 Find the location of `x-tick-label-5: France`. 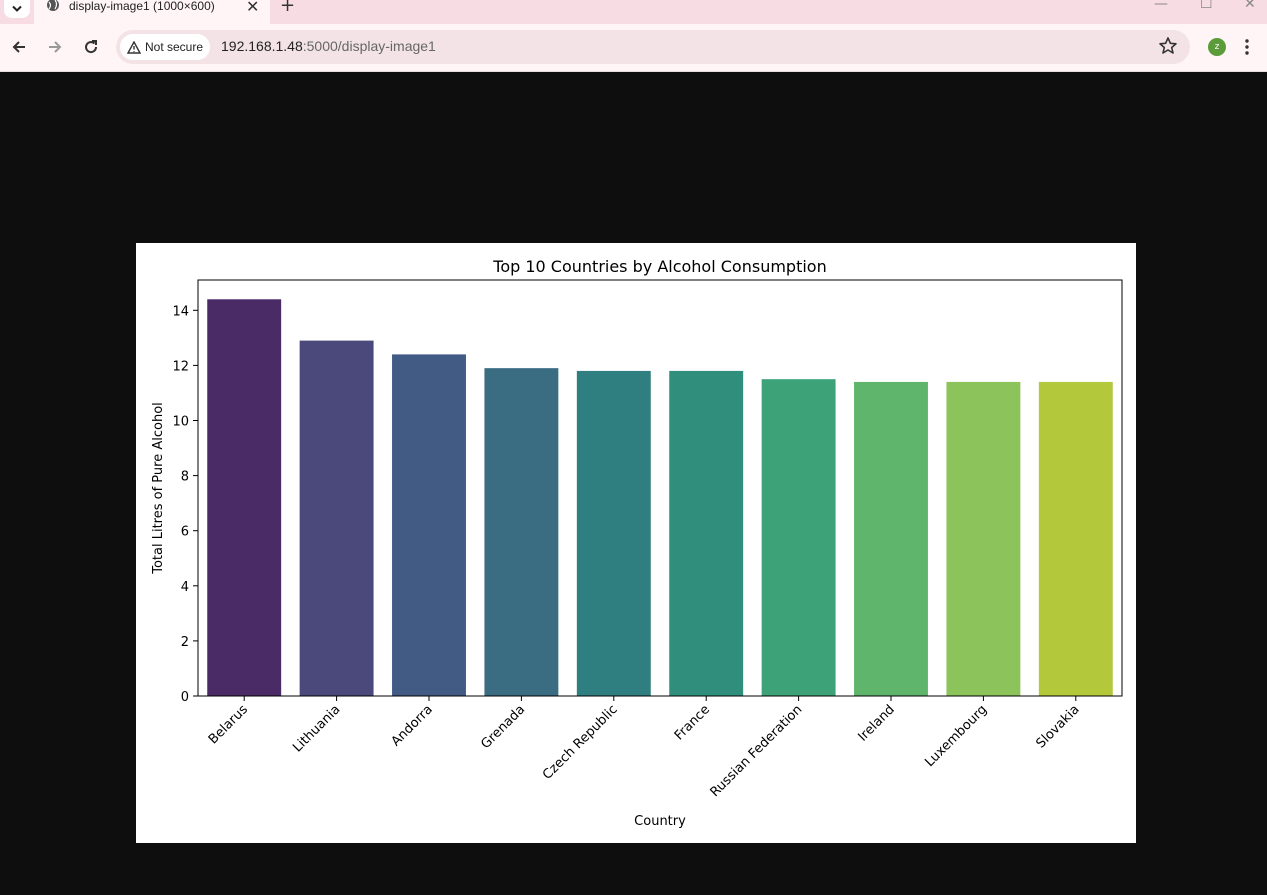

x-tick-label-5: France is located at coordinates (692, 722).